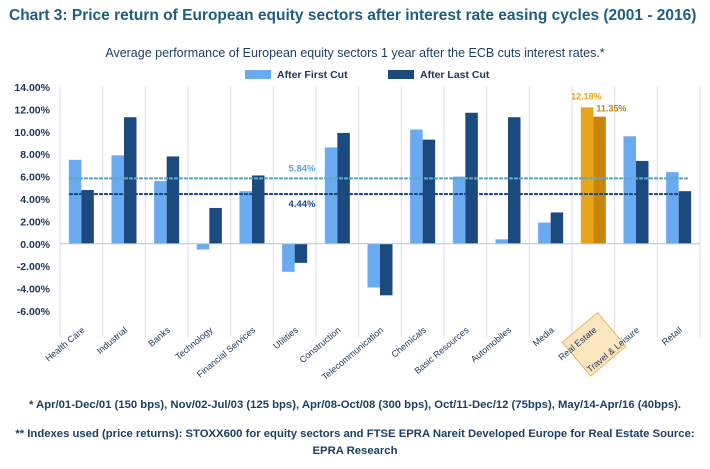 This screenshot has width=710, height=469. What do you see at coordinates (35, 155) in the screenshot?
I see `y-tick-label: 8.00%` at bounding box center [35, 155].